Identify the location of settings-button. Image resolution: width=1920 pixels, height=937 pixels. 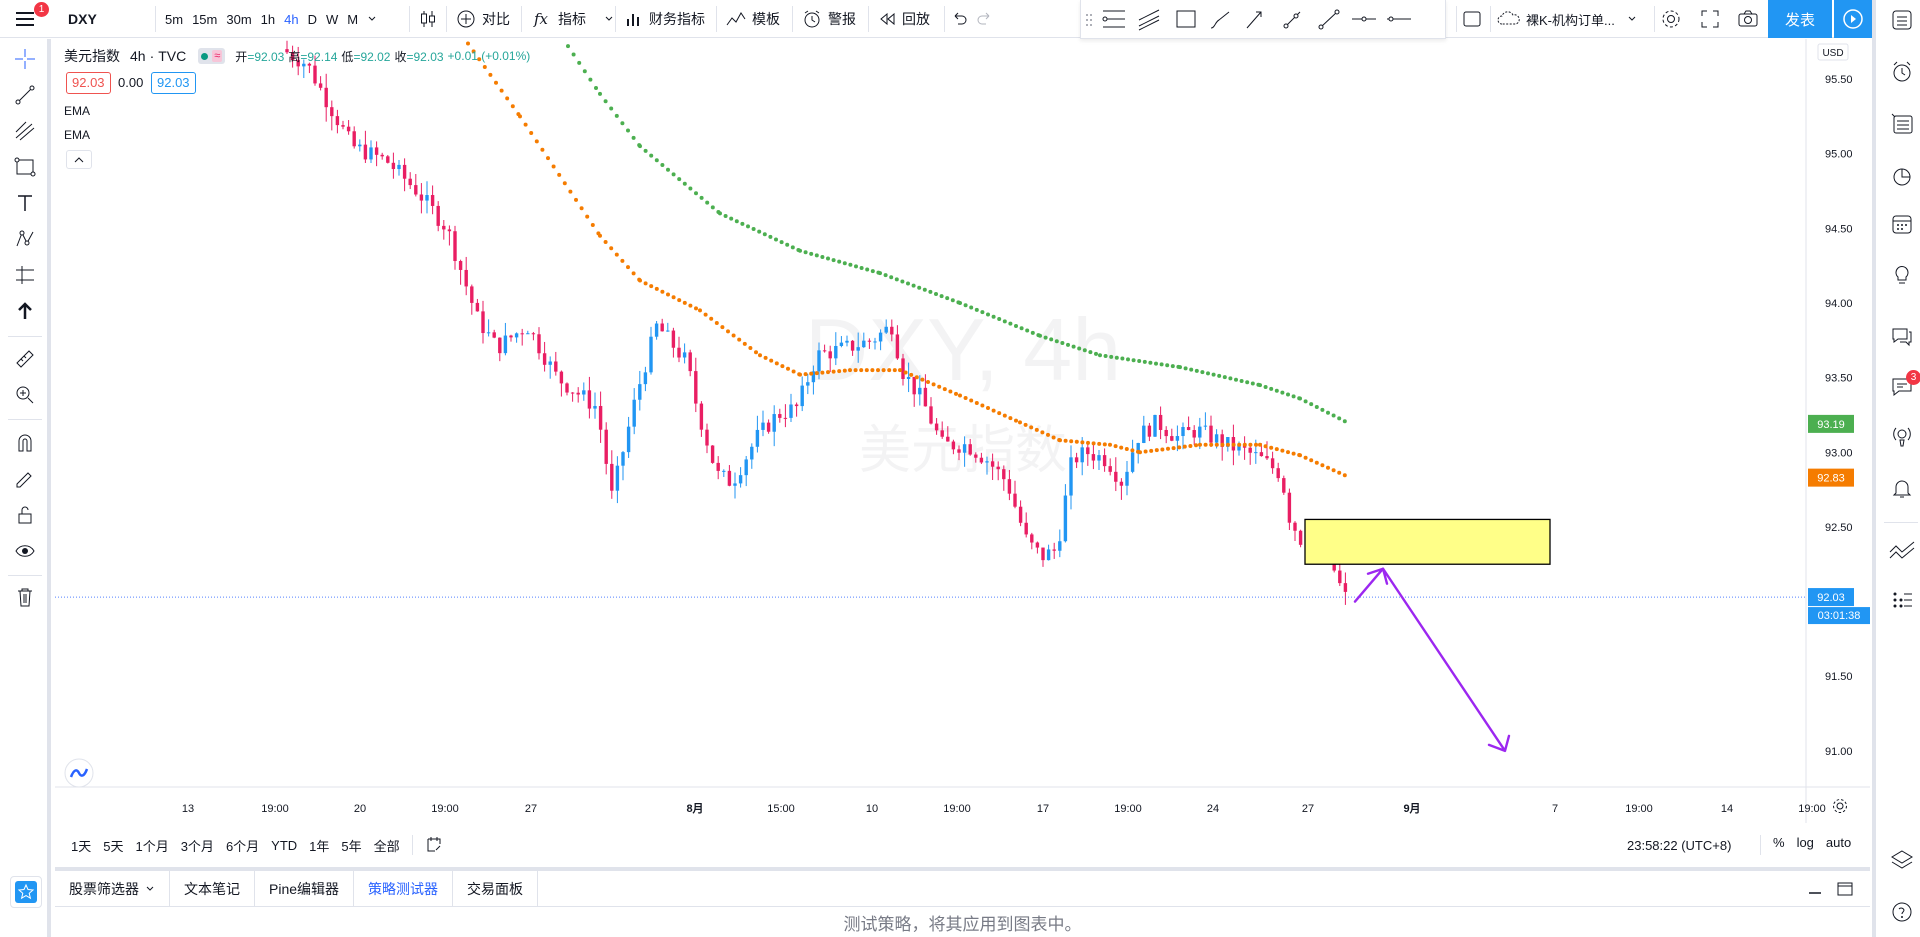
(1671, 19).